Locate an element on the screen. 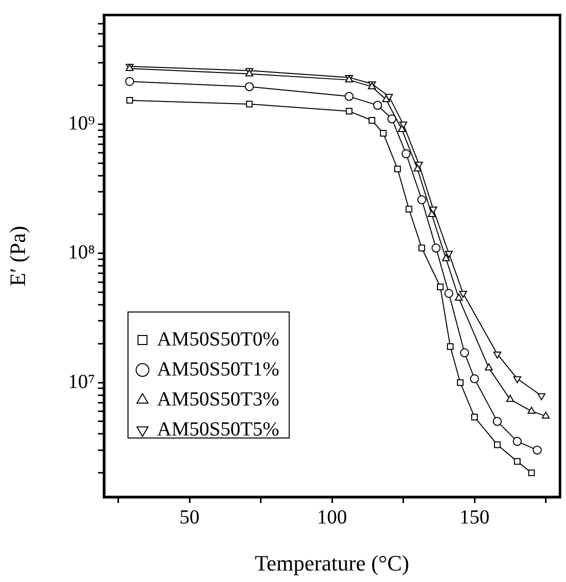 This screenshot has width=566, height=582. y-tick-label: 10⁷ is located at coordinates (82, 381).